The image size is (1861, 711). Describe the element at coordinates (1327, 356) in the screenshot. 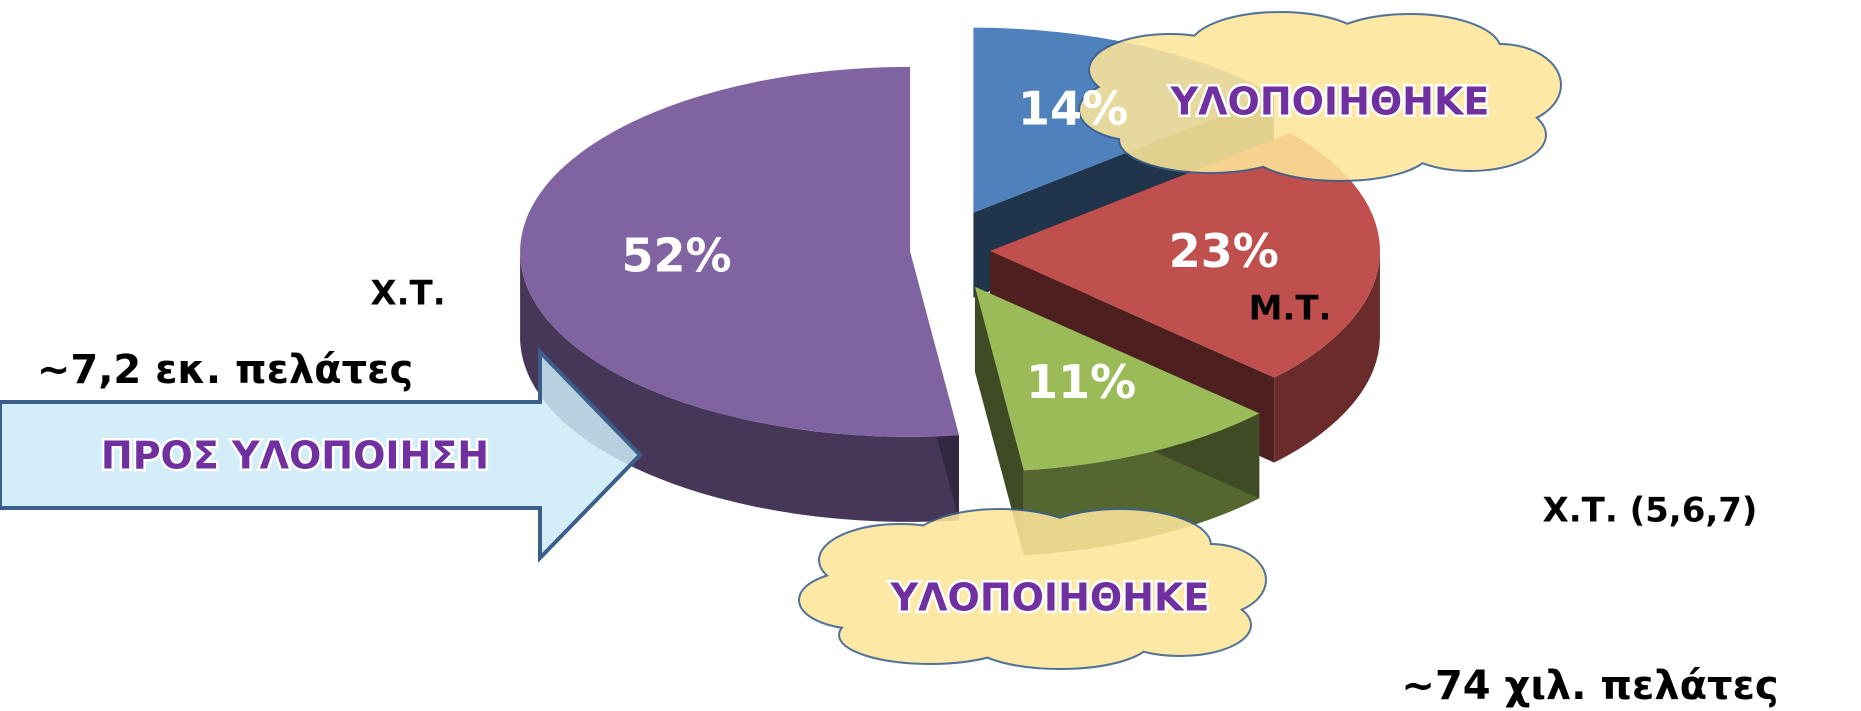

I see `slice-side` at that location.